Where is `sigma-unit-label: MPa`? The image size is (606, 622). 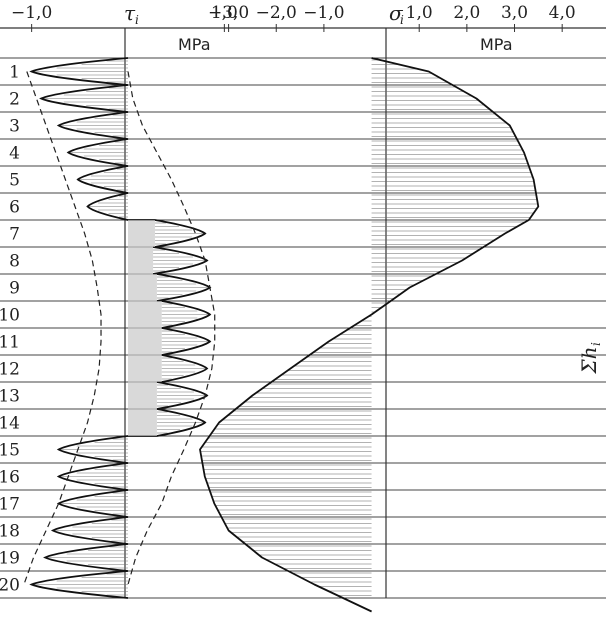
sigma-unit-label: MPa is located at coordinates (496, 44).